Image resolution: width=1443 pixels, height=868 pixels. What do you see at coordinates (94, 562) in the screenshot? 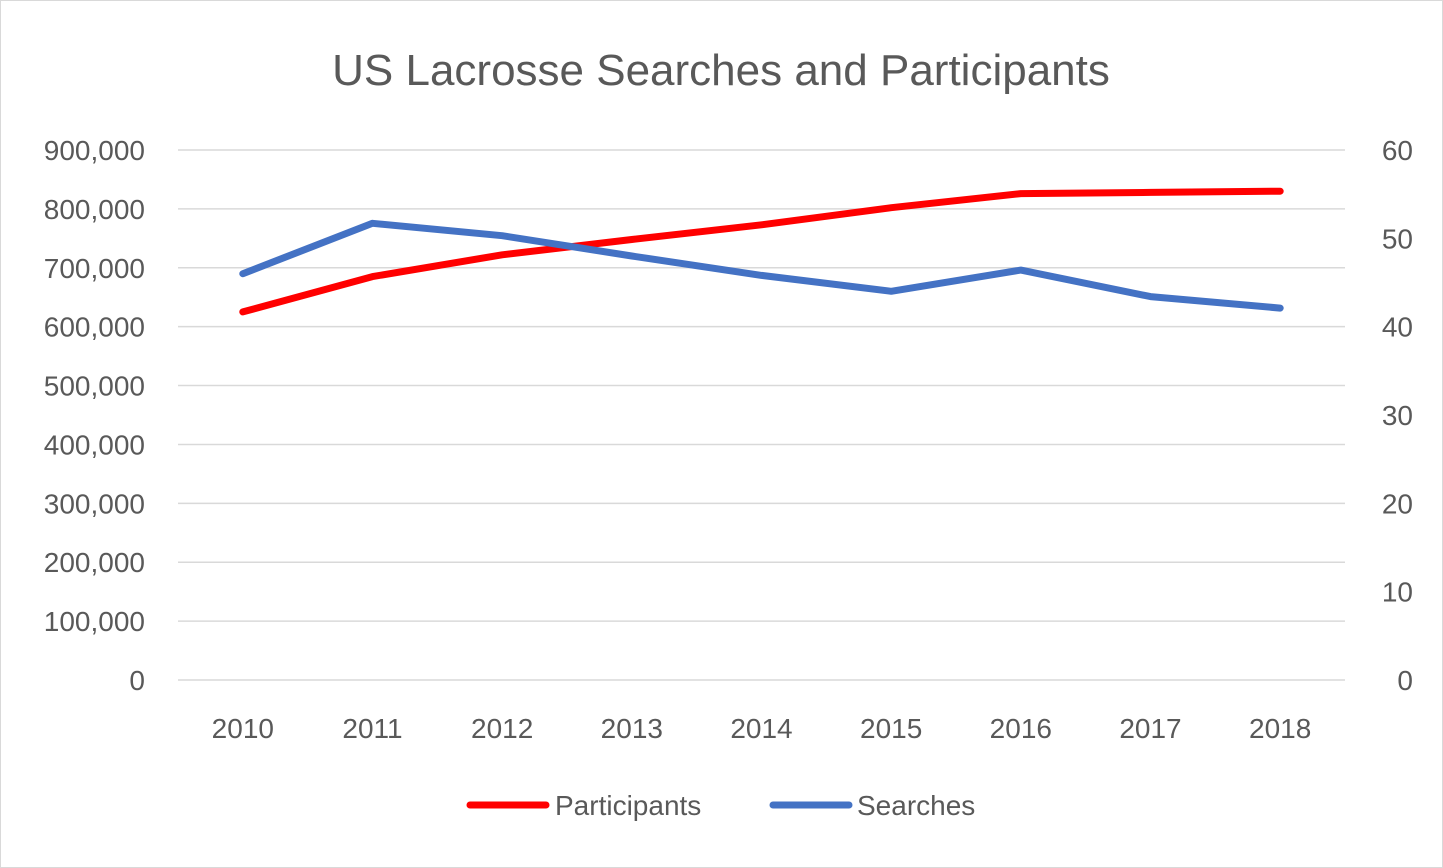
I see `left-tick-label: 200,000` at bounding box center [94, 562].